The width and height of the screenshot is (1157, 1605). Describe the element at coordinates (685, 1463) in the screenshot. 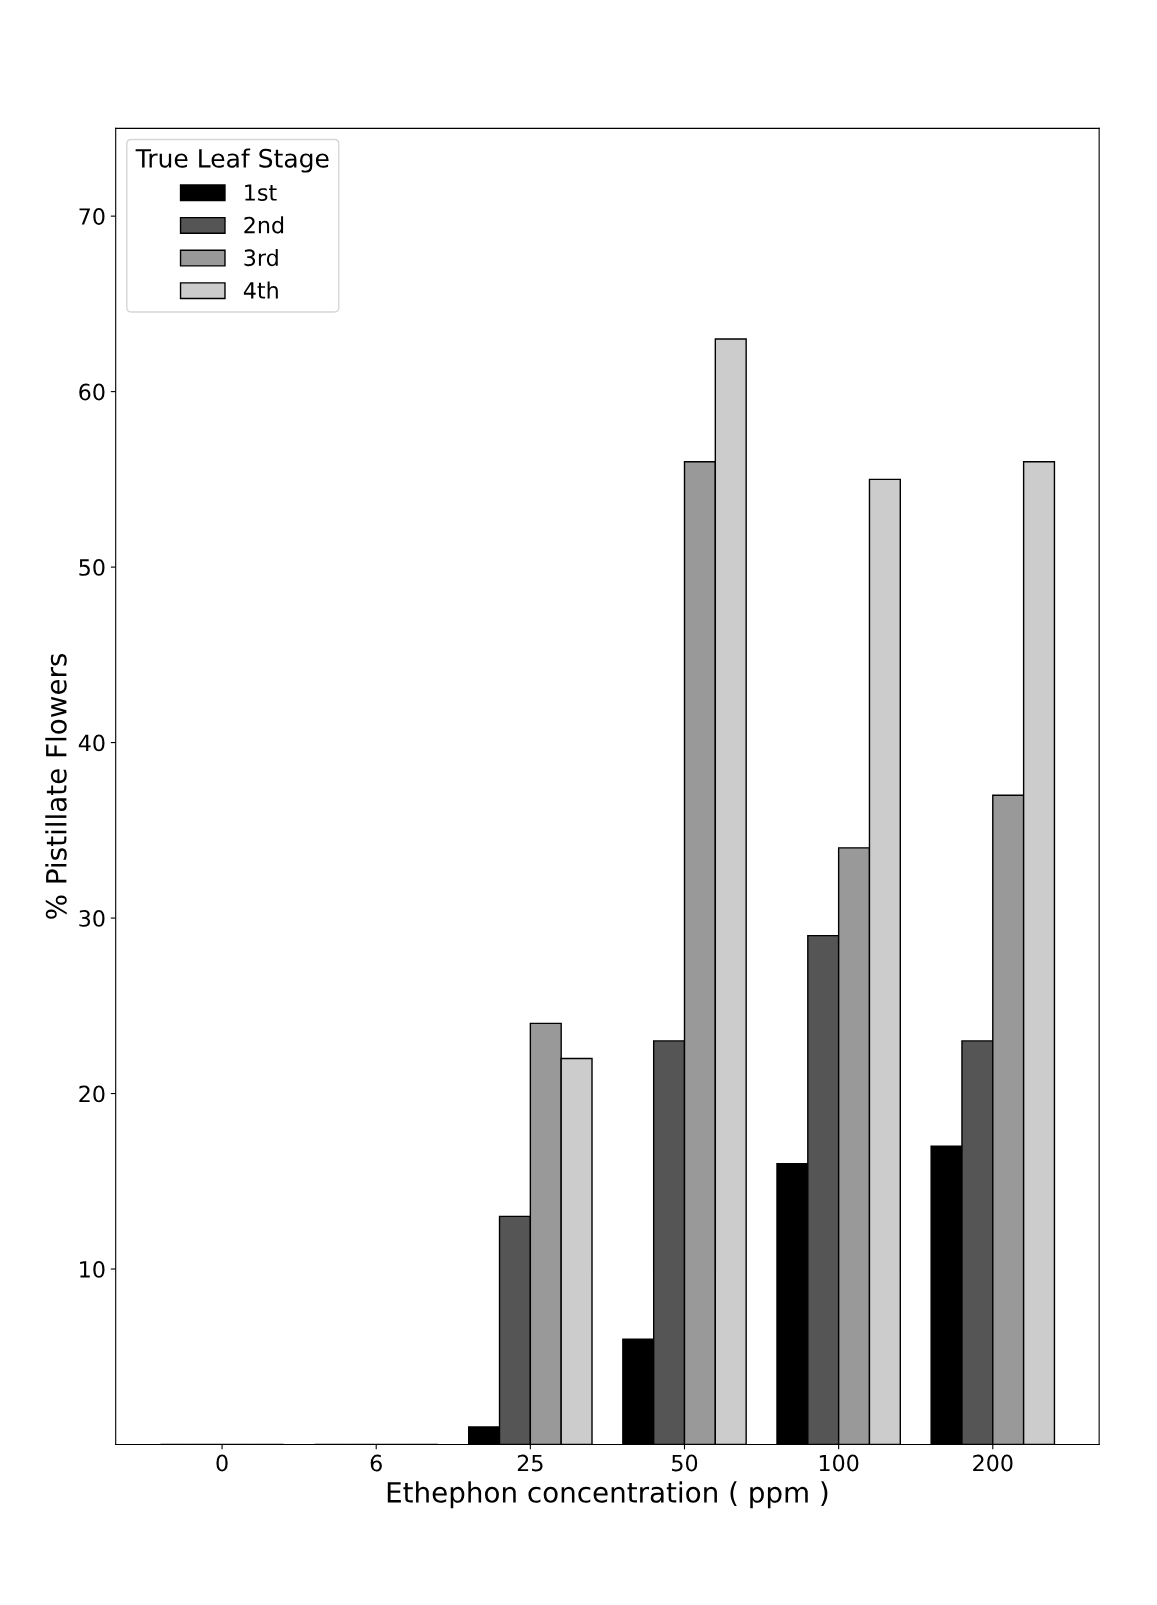

I see `x-tick-label: 50` at that location.